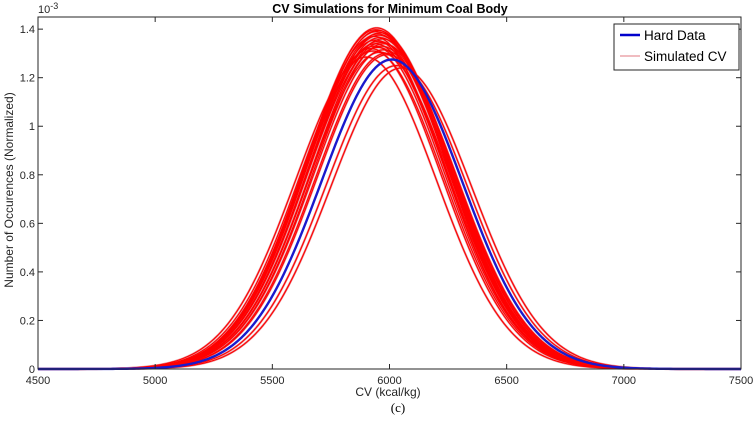  What do you see at coordinates (9, 189) in the screenshot?
I see `y-axis-label: Number of Occurences (Normalized)` at bounding box center [9, 189].